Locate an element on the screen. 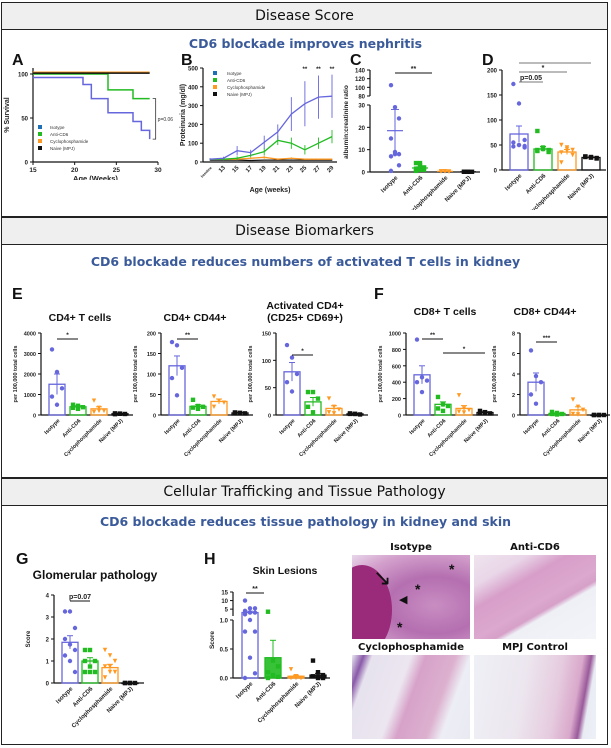 Image resolution: width=611 pixels, height=748 pixels. y-tick-label: 140 is located at coordinates (360, 72).